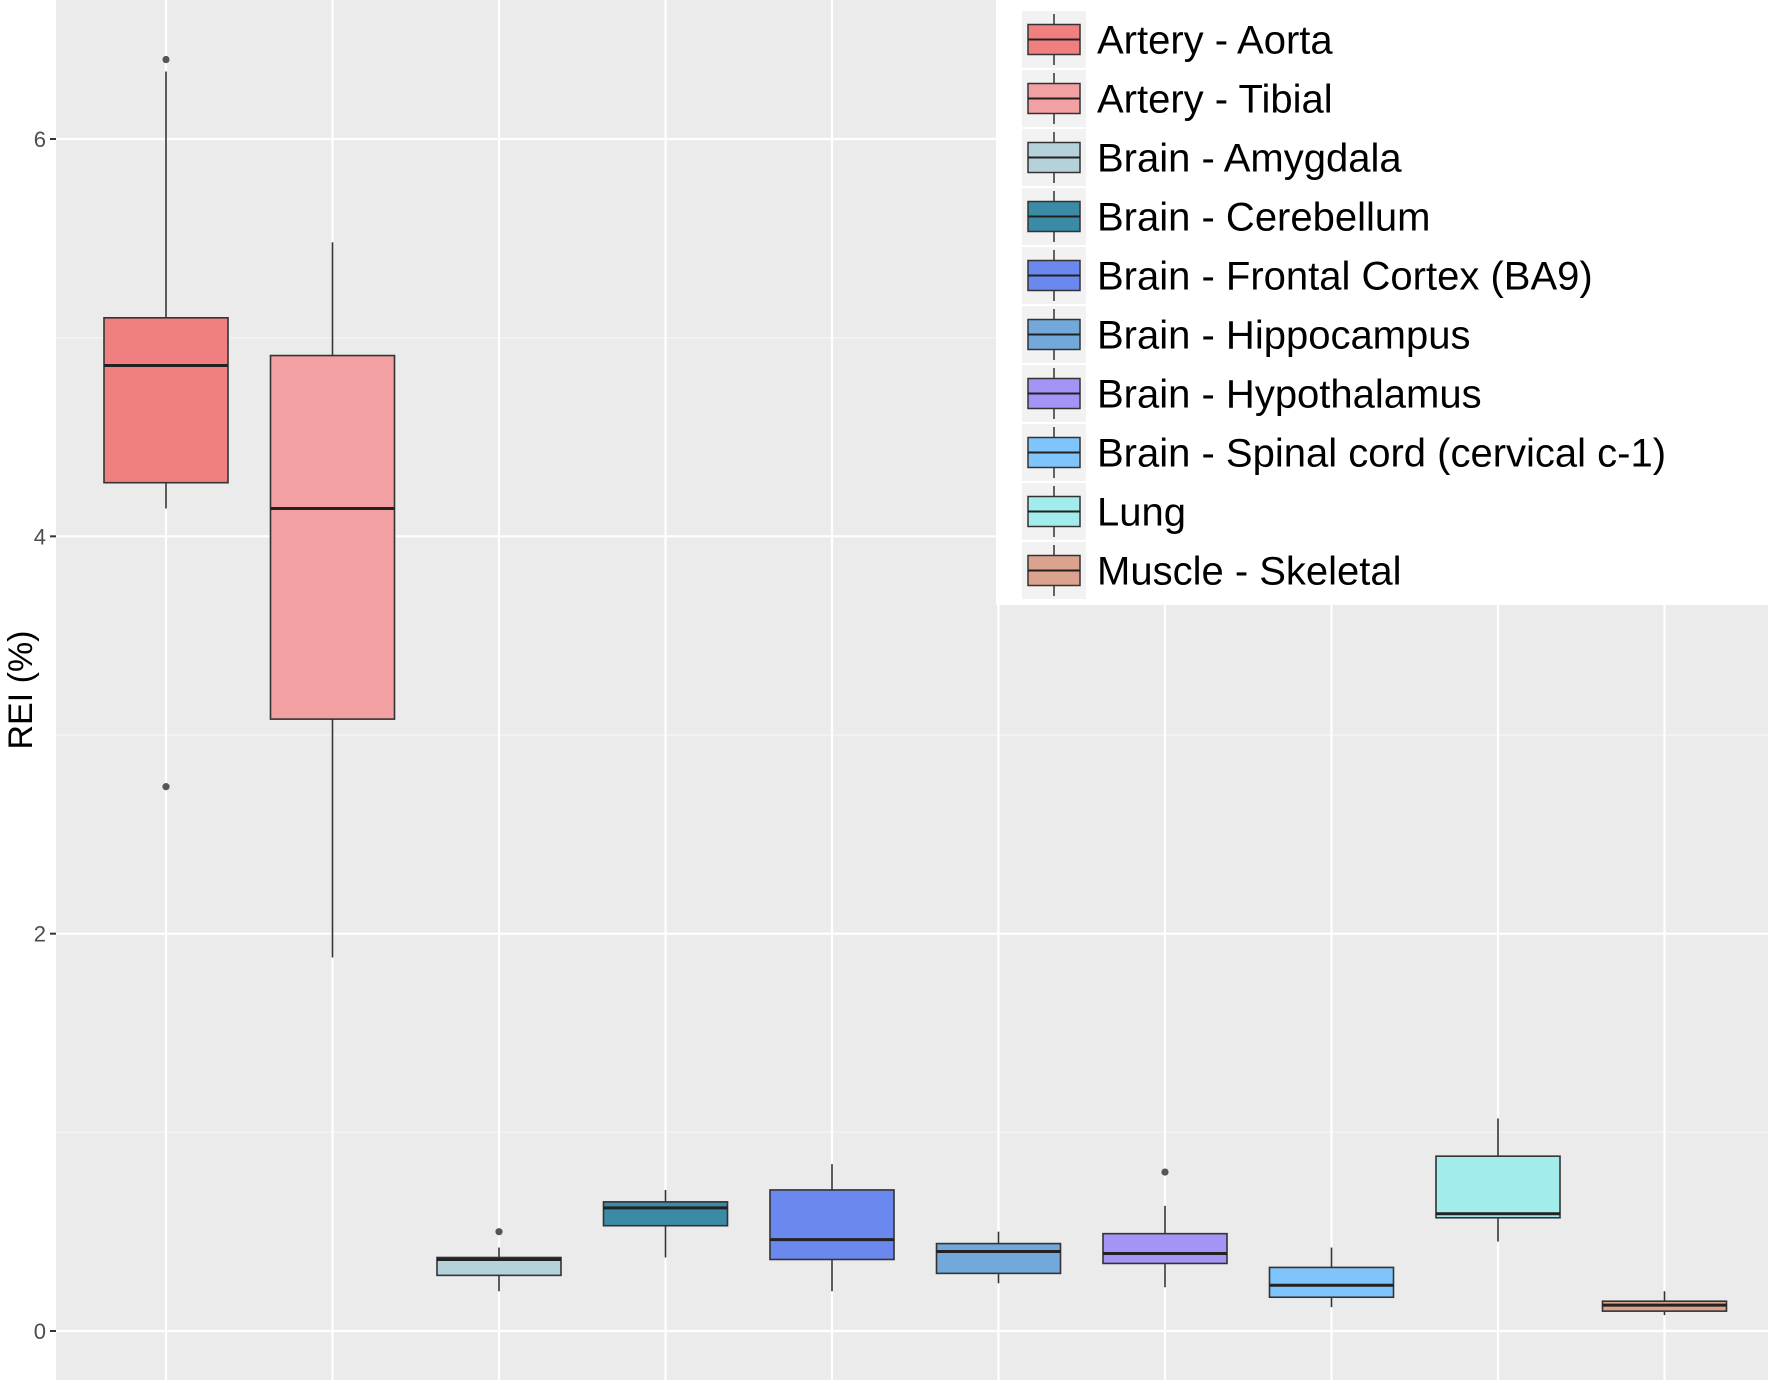  I want to click on y-tick-label: 6, so click(40, 139).